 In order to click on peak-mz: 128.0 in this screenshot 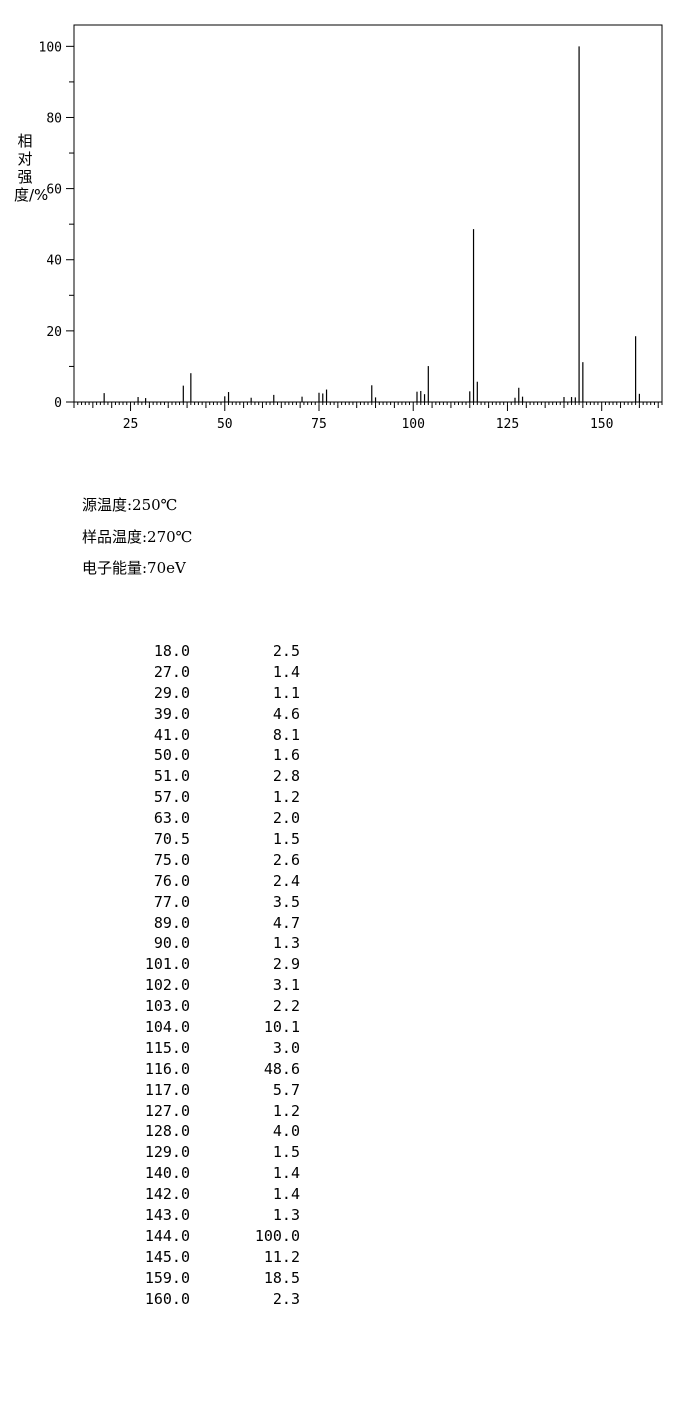, I will do `click(167, 1131)`.